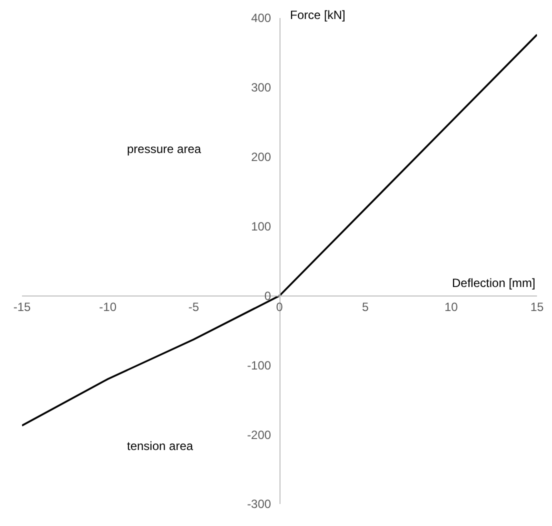  What do you see at coordinates (261, 157) in the screenshot?
I see `y-tick-label: 200` at bounding box center [261, 157].